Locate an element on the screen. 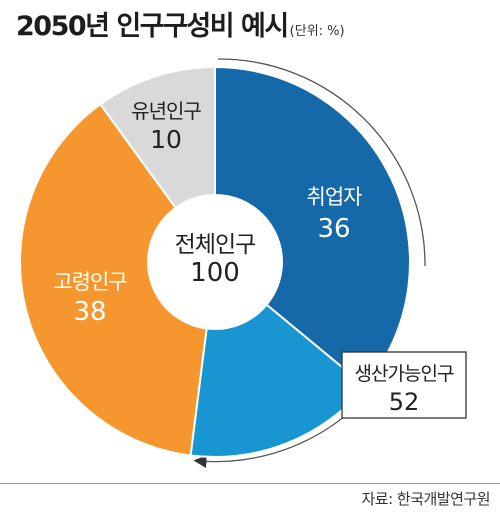  slice-label-elderly: 고령인구 is located at coordinates (90, 282).